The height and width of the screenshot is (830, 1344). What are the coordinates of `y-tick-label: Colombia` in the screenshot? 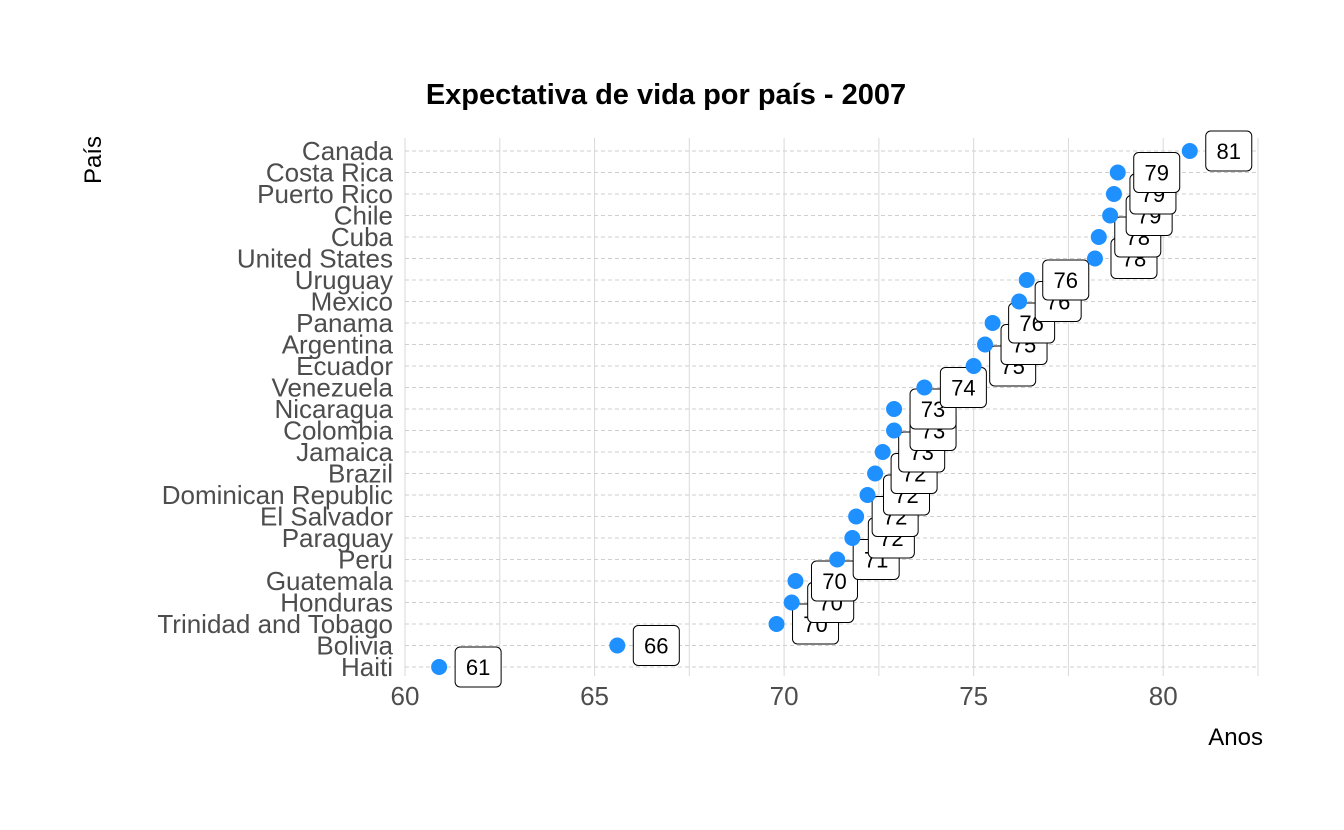 It's located at (338, 431).